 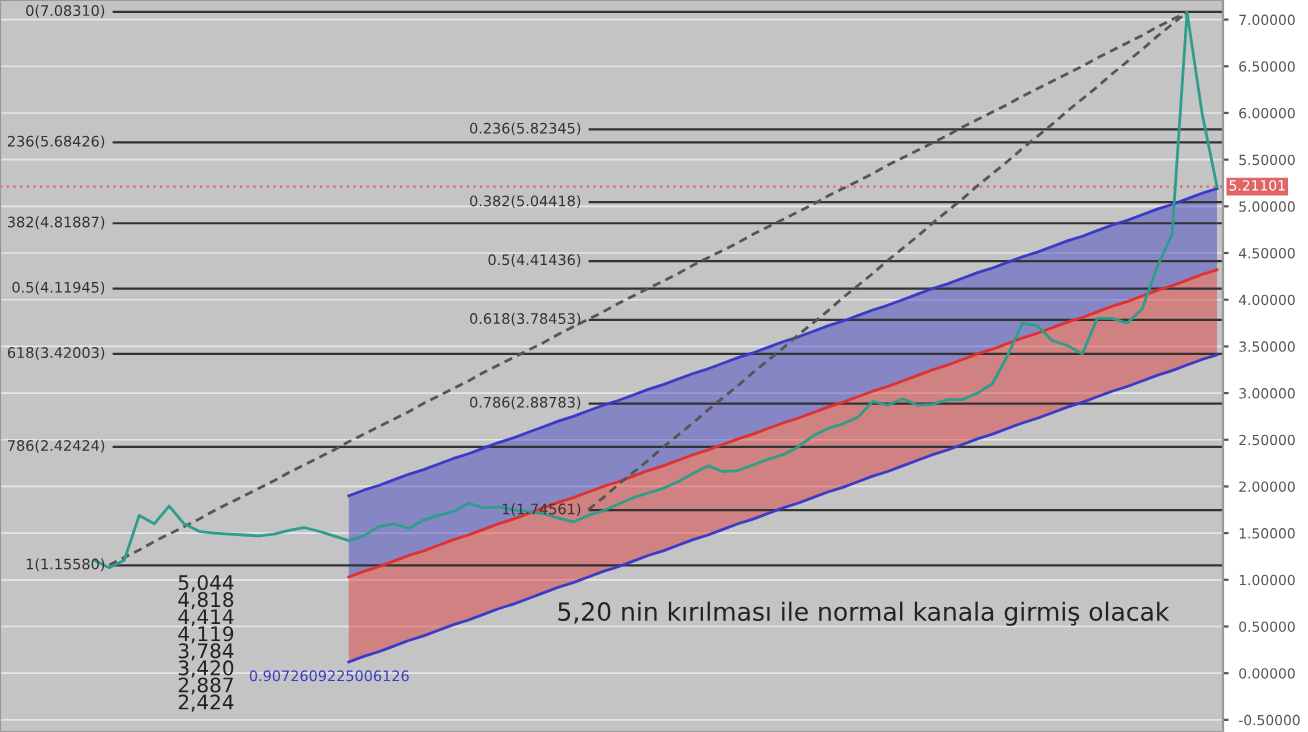 I want to click on annotation: 5,20 nin kırılması ile normal kanala girmiş olacak, so click(x=864, y=613).